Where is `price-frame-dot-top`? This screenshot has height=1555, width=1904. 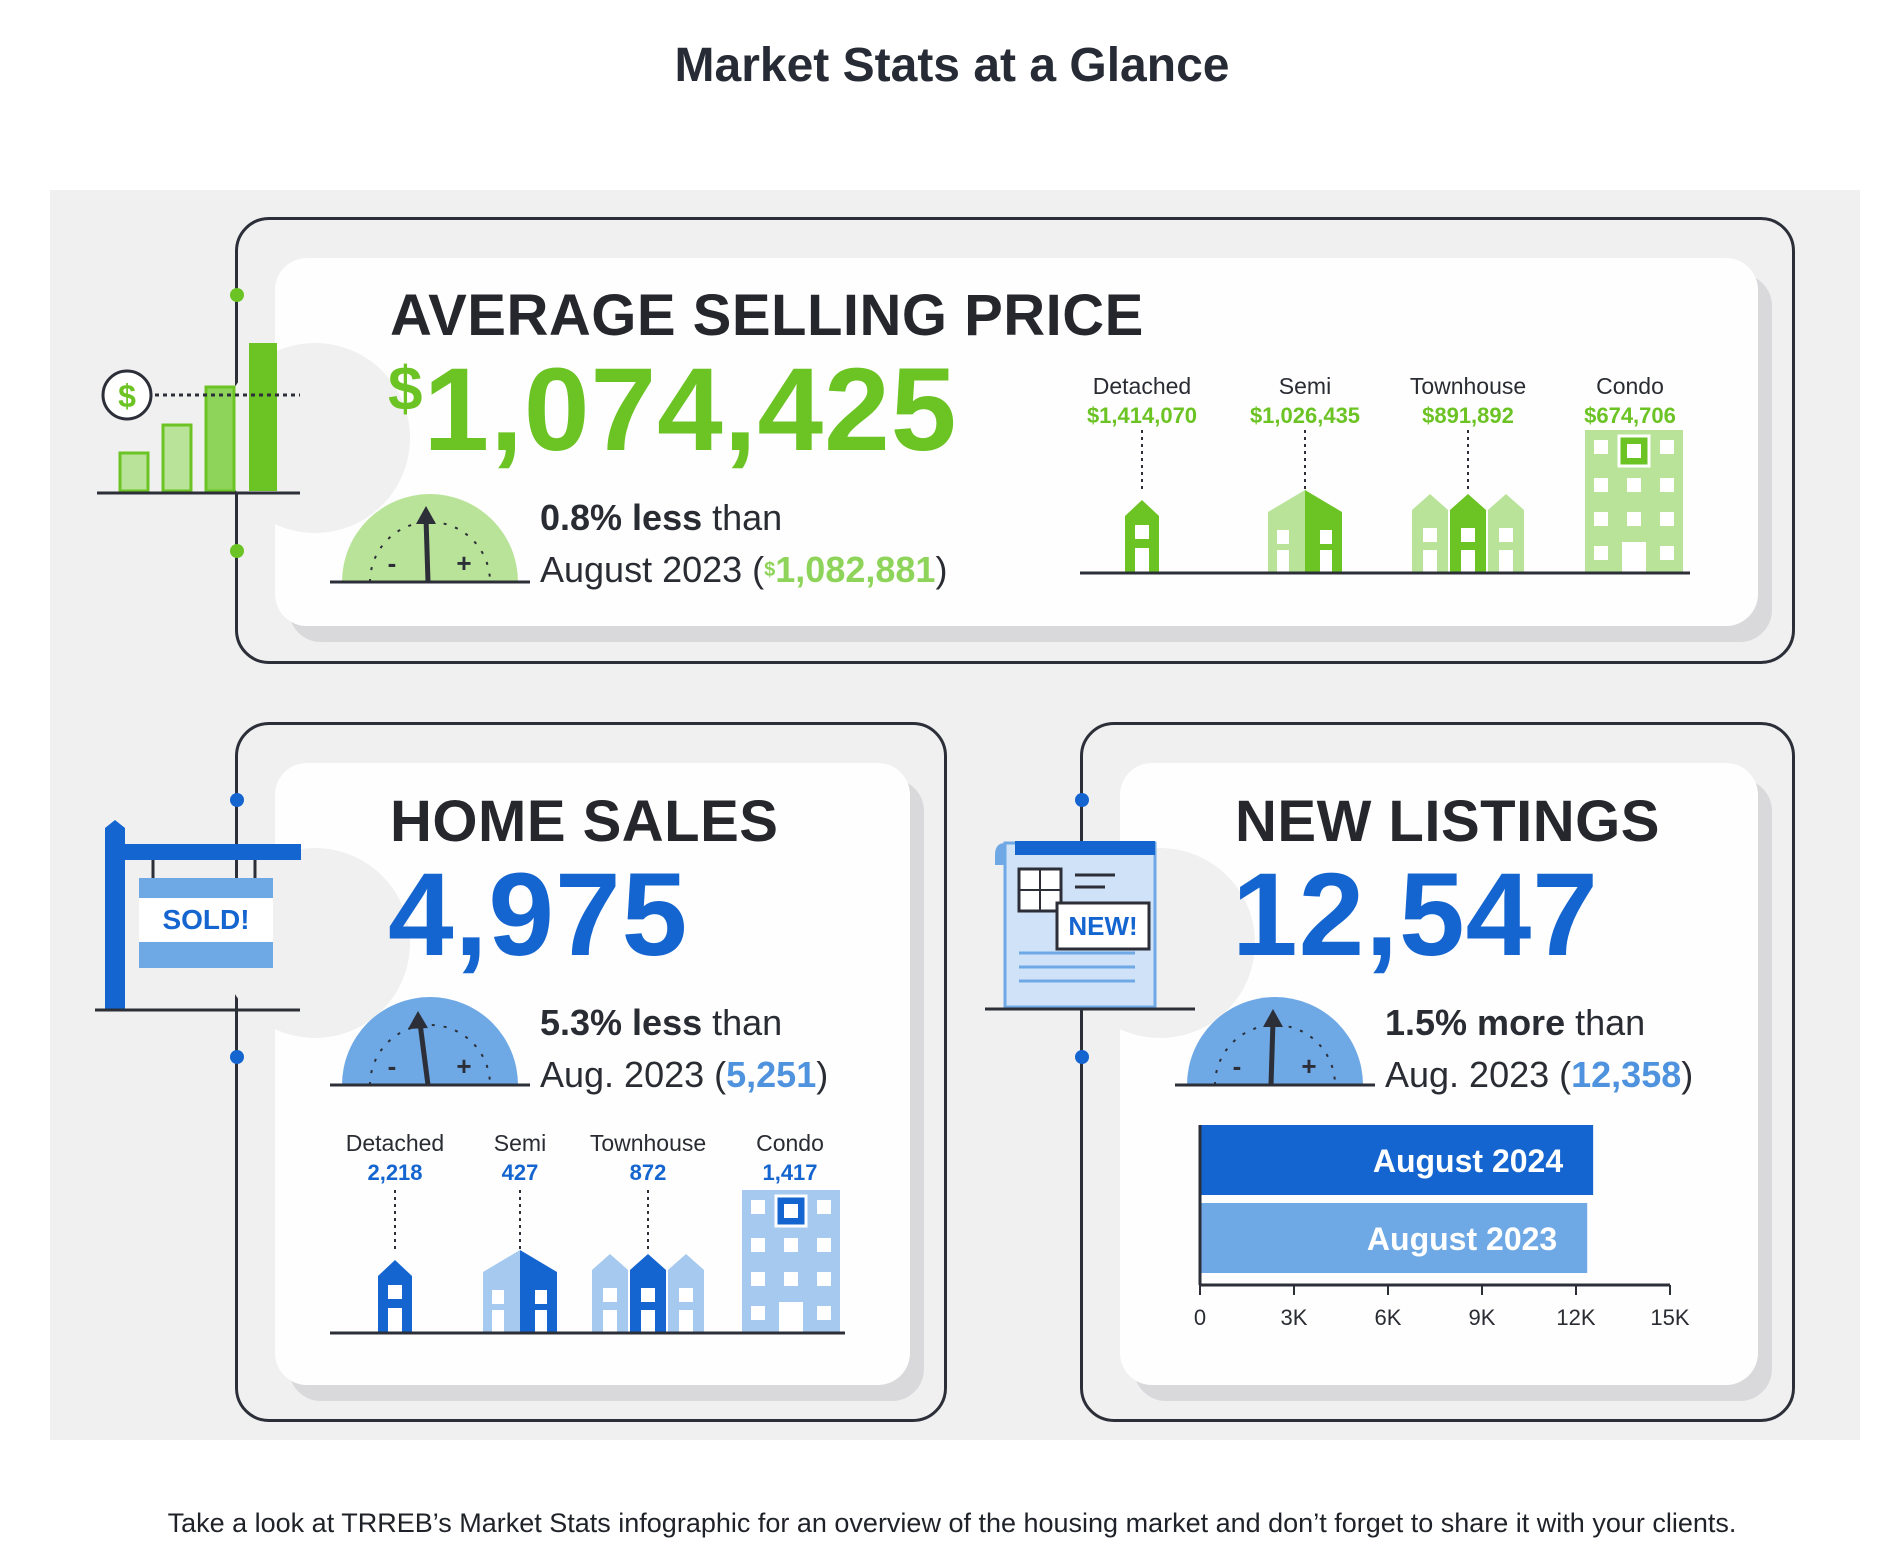 price-frame-dot-top is located at coordinates (237, 295).